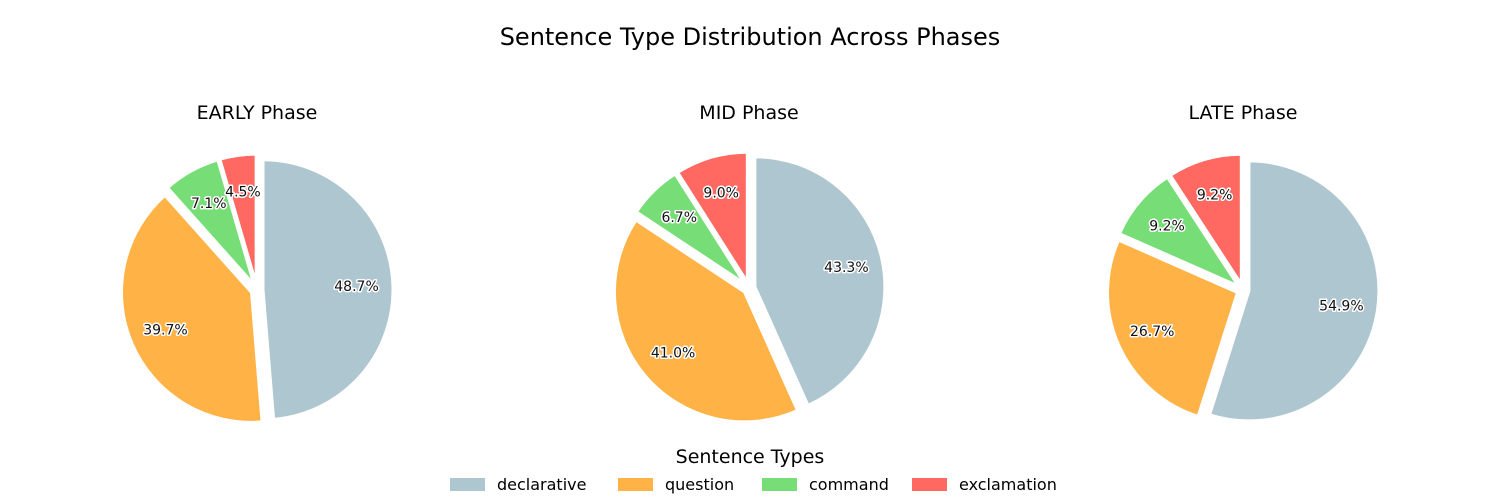  Describe the element at coordinates (356, 287) in the screenshot. I see `pie-label-declarative: 48.7%` at that location.